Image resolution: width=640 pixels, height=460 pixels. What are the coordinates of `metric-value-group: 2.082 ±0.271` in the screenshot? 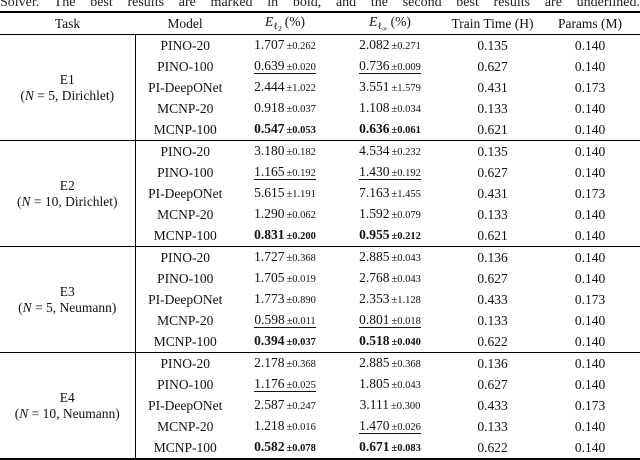 It's located at (390, 44).